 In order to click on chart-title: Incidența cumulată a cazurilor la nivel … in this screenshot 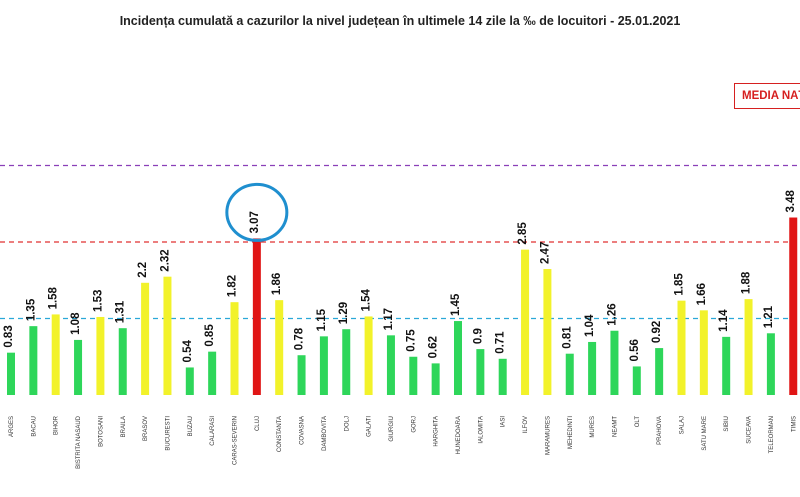, I will do `click(400, 21)`.